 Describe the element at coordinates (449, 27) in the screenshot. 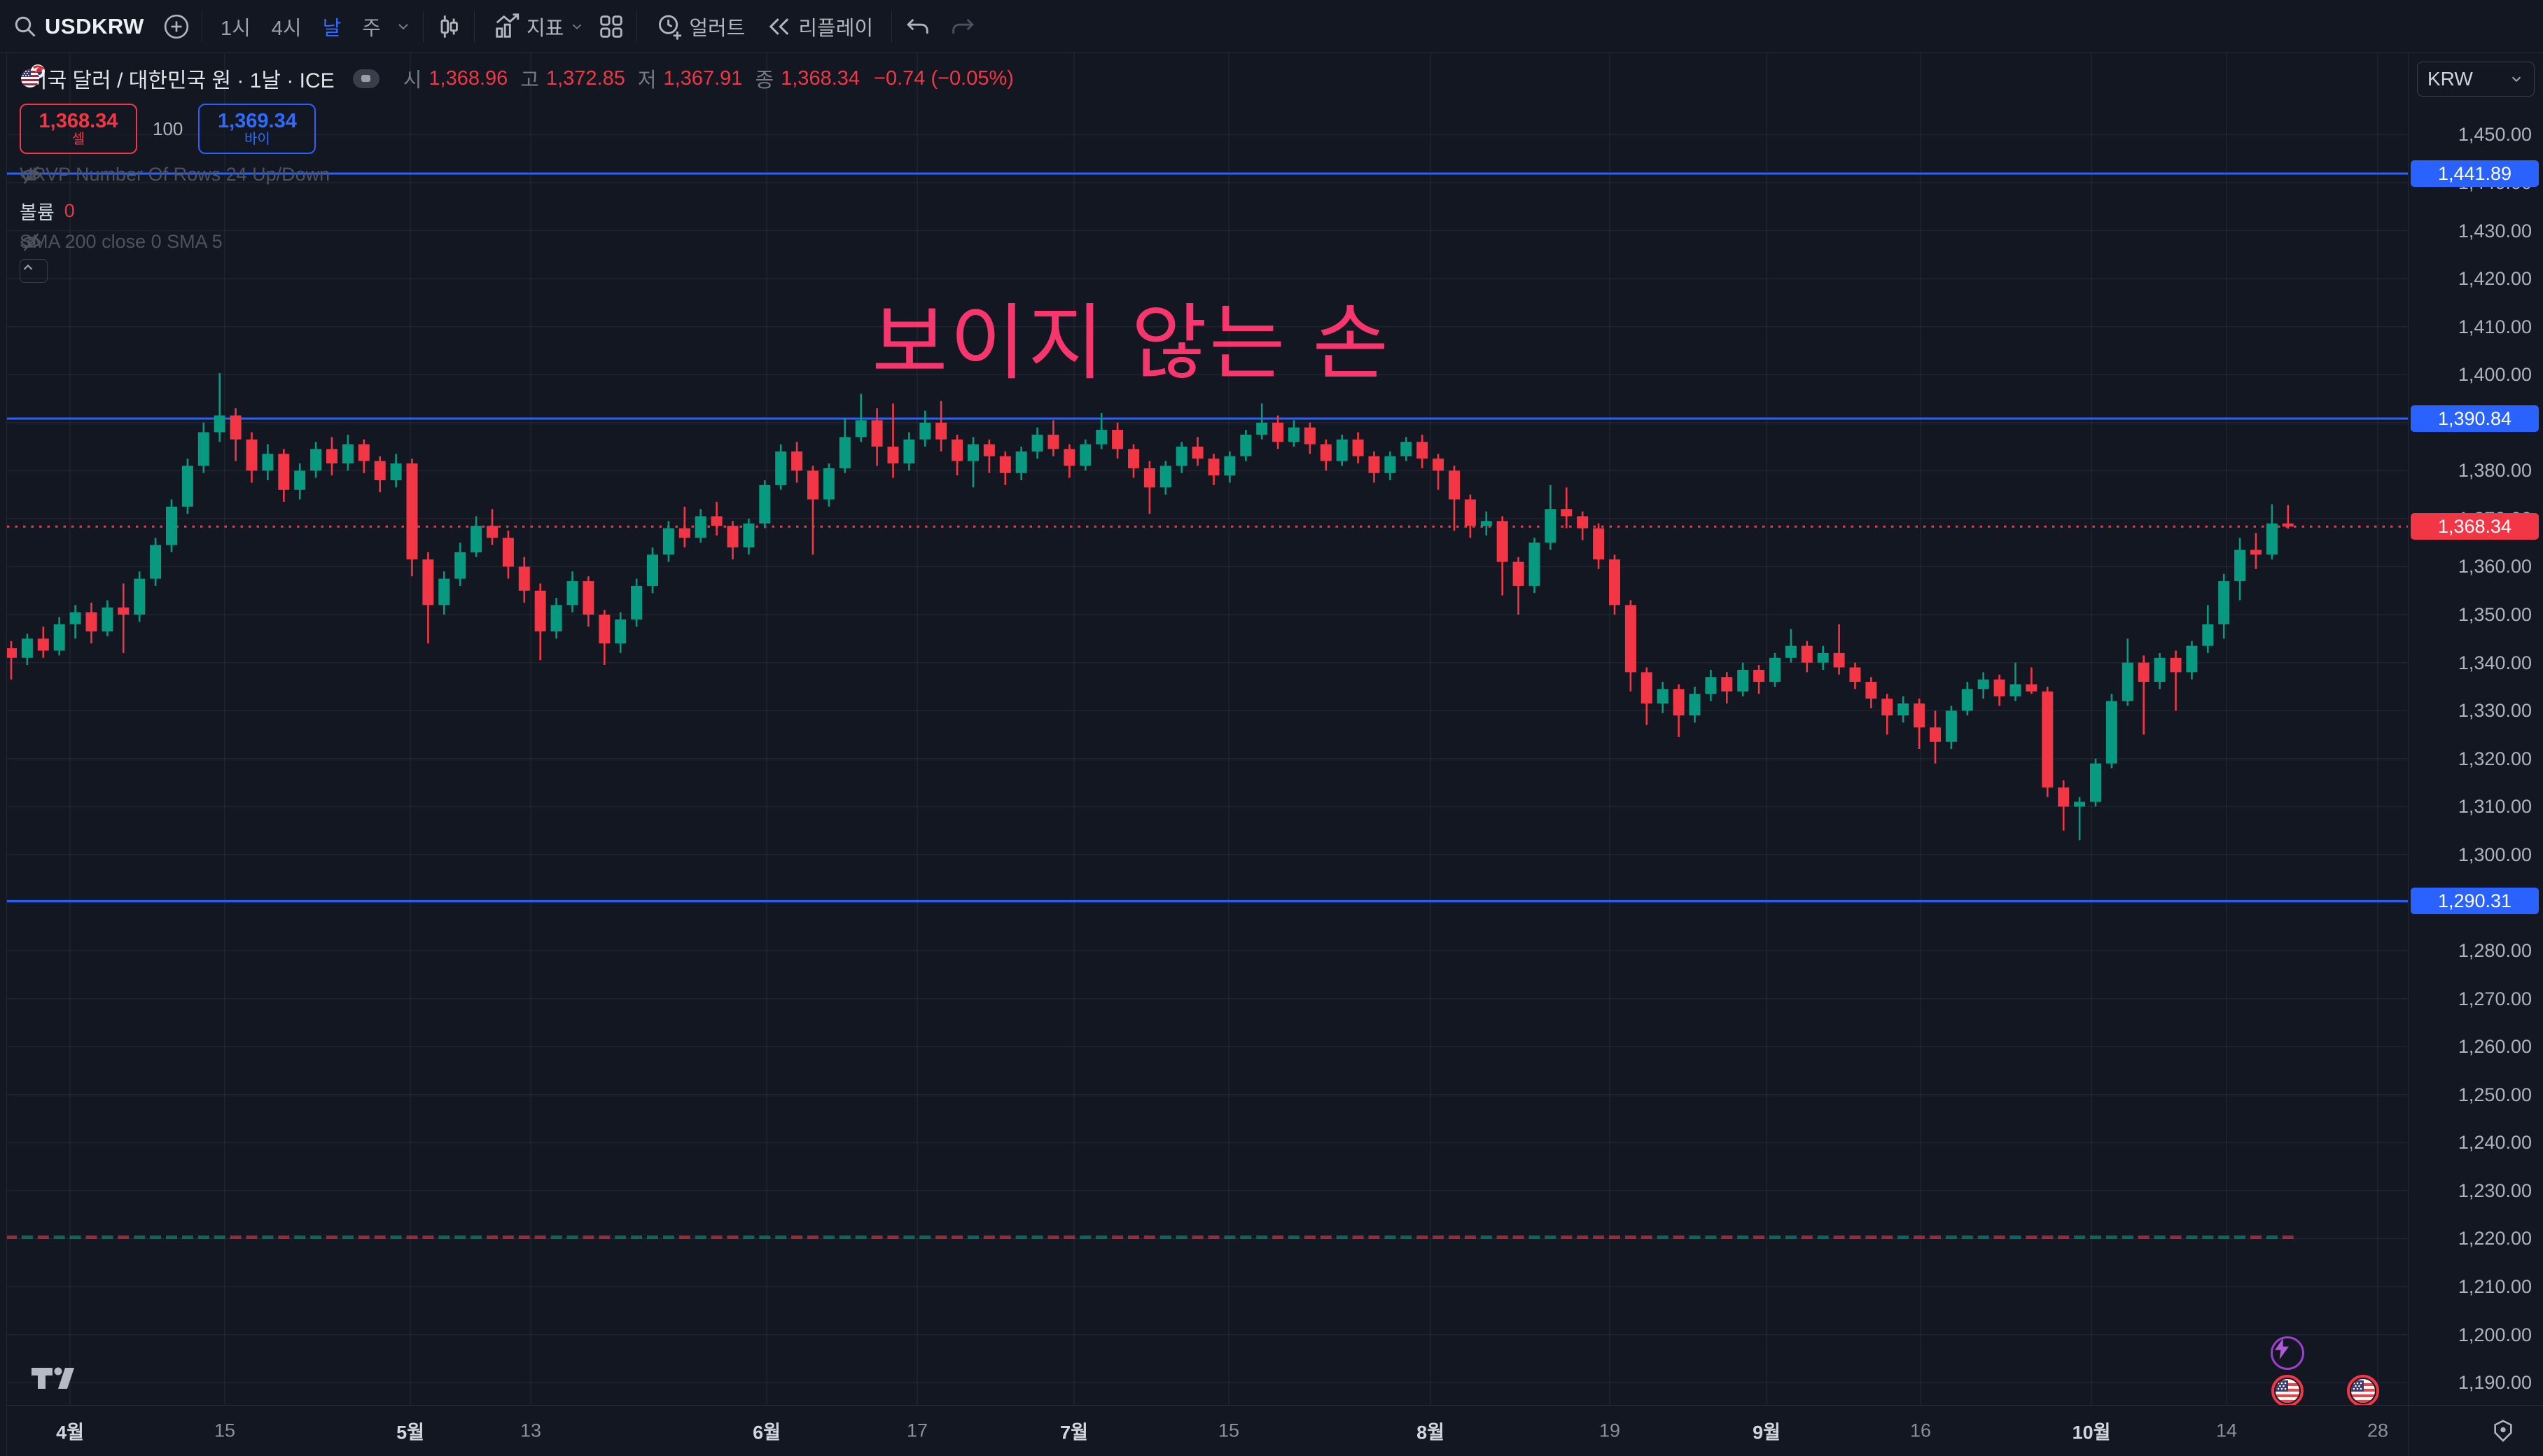

I see `chart-style-icon` at that location.